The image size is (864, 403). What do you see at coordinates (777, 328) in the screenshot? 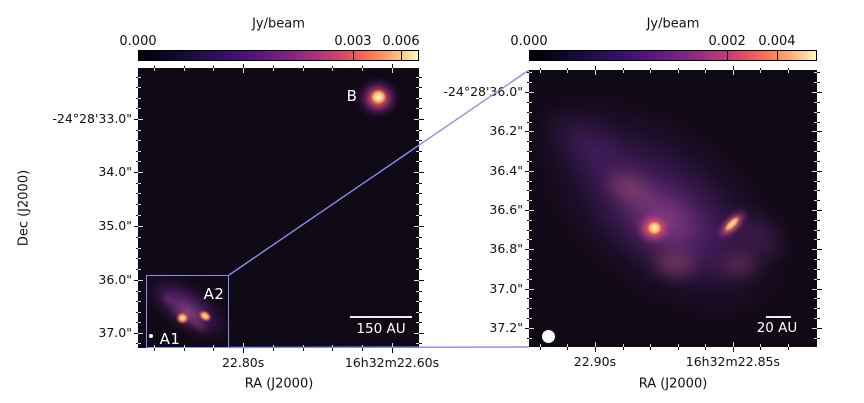
I see `right-scalebar-label: 20 AU` at bounding box center [777, 328].